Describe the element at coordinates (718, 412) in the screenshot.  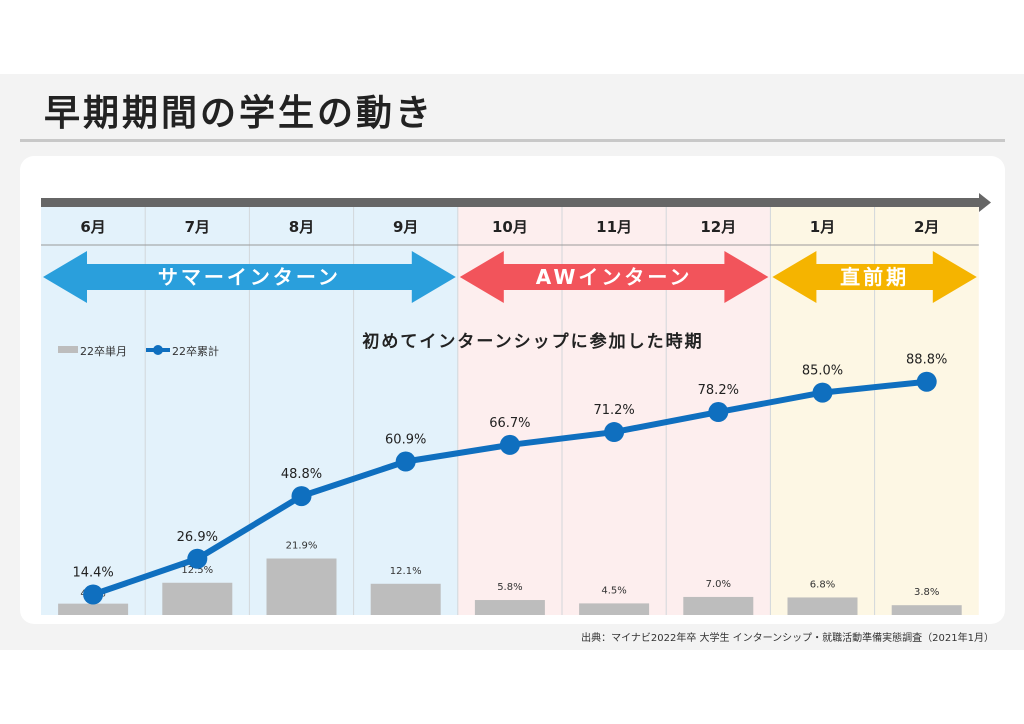
I see `cumulative-point-12月` at that location.